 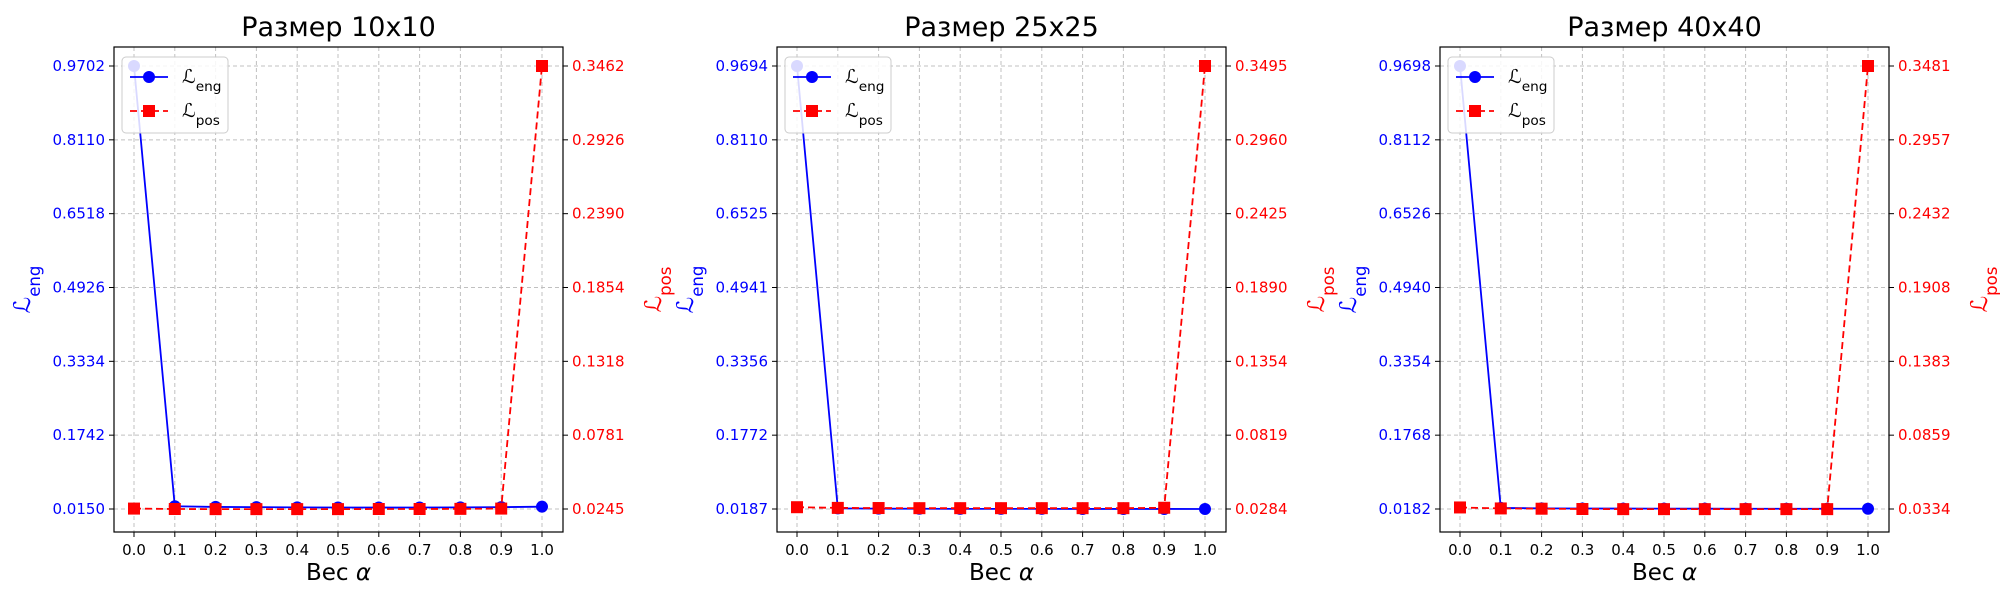 I want to click on chart-title: Размер 10x10, so click(x=338, y=27).